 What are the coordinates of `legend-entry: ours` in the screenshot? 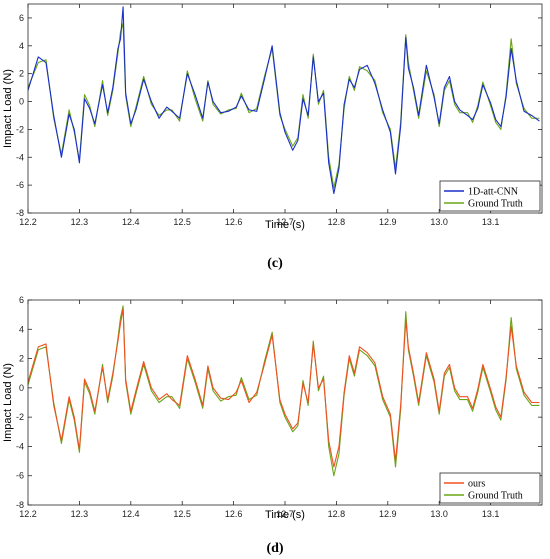 It's located at (476, 484).